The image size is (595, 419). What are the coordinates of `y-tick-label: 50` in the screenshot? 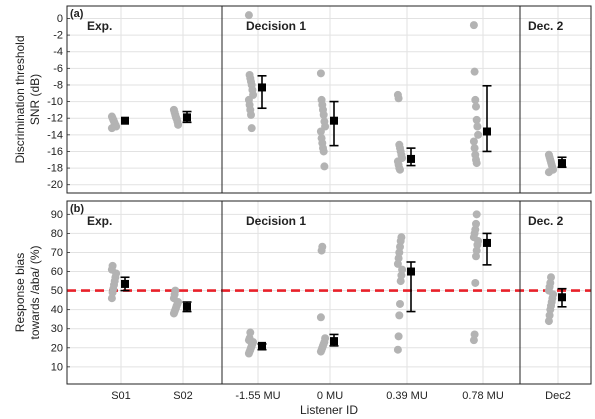 It's located at (57, 291).